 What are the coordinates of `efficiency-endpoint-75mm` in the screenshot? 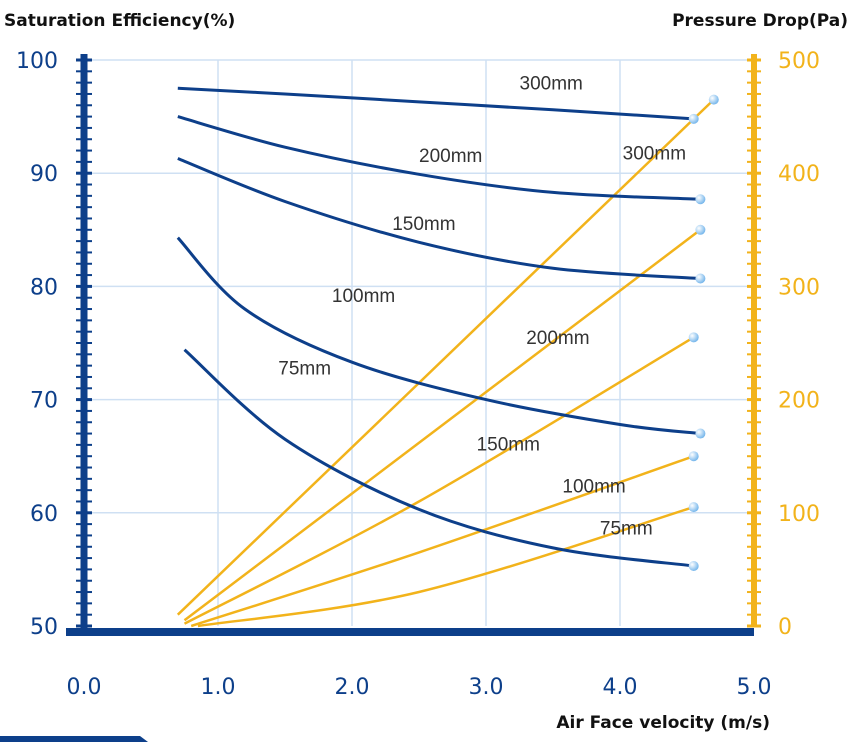 It's located at (693, 566).